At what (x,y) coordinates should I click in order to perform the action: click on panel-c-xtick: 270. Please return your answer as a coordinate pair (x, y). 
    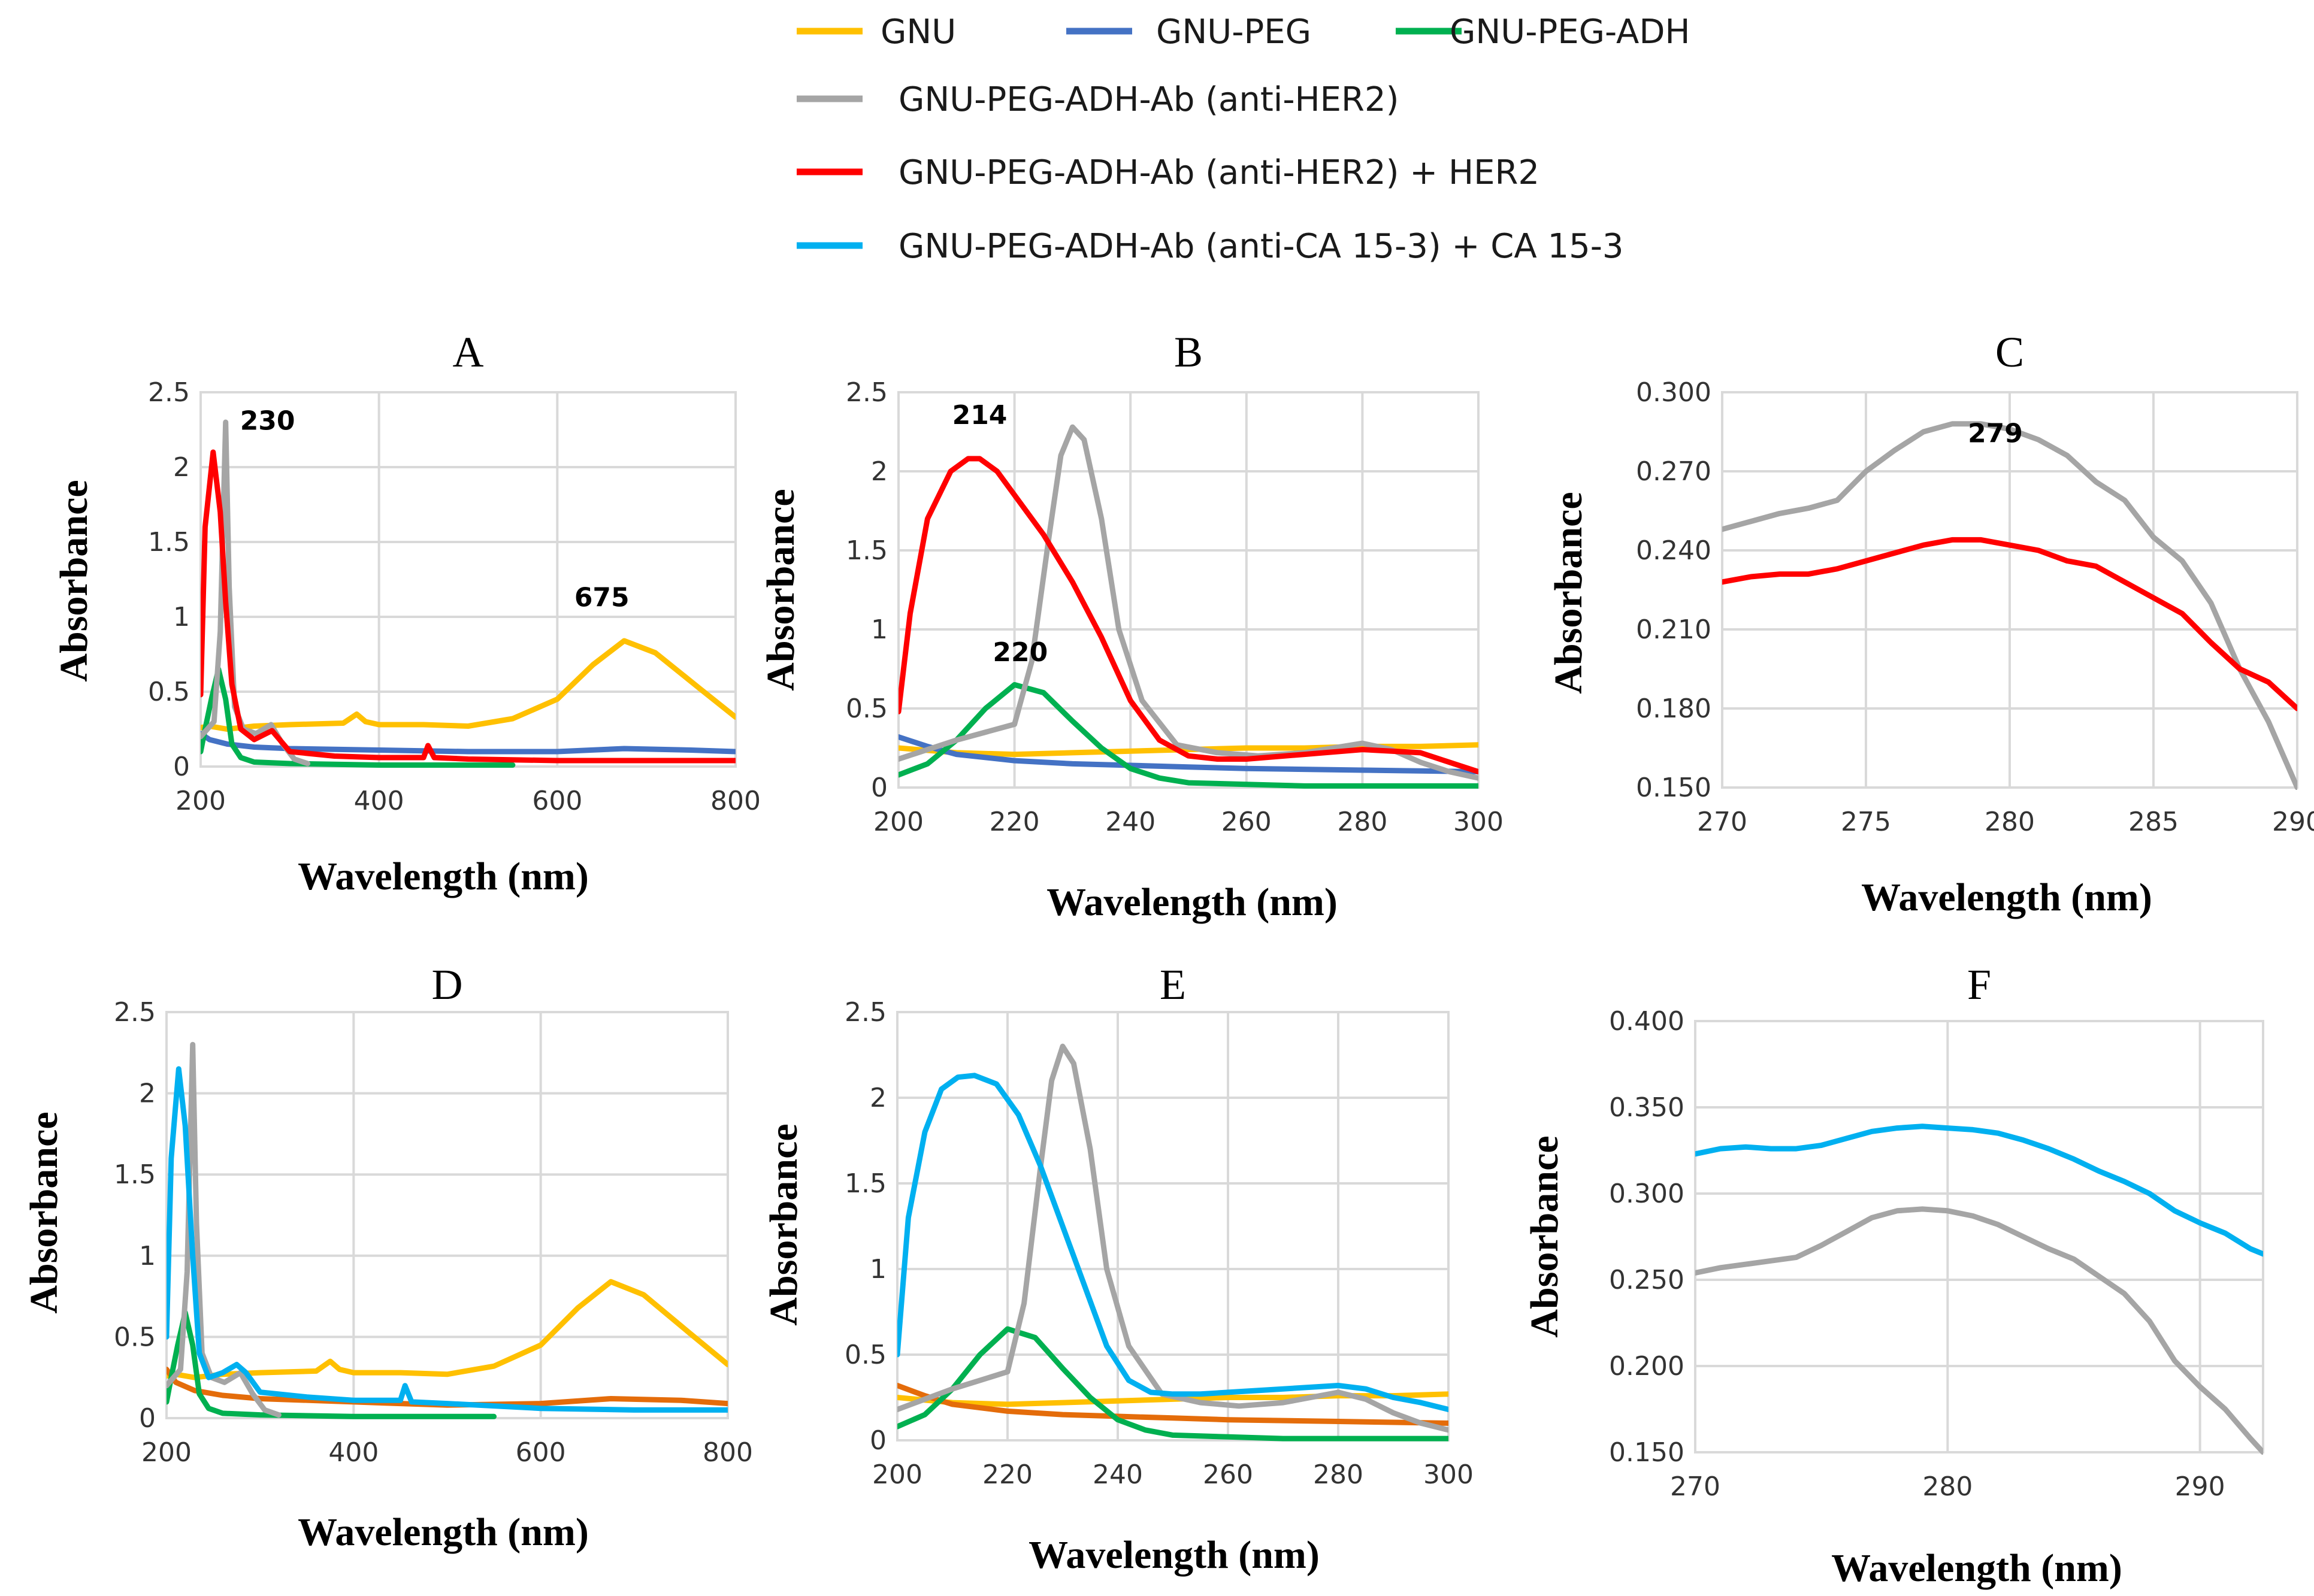
    Looking at the image, I should click on (1722, 822).